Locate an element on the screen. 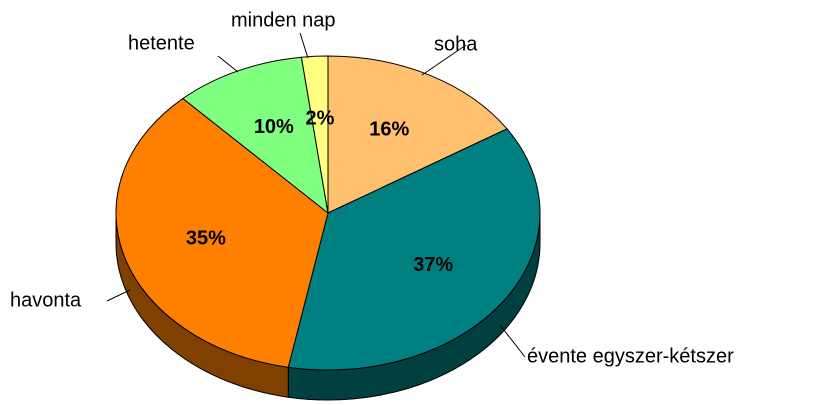 Image resolution: width=815 pixels, height=405 pixels. value-label: 10% is located at coordinates (274, 127).